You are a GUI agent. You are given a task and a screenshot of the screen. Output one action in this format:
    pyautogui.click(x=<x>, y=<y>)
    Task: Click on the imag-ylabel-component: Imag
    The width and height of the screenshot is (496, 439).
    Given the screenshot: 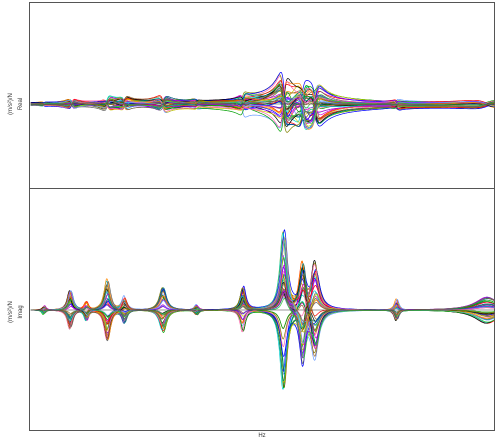 What is the action you would take?
    pyautogui.click(x=21, y=311)
    